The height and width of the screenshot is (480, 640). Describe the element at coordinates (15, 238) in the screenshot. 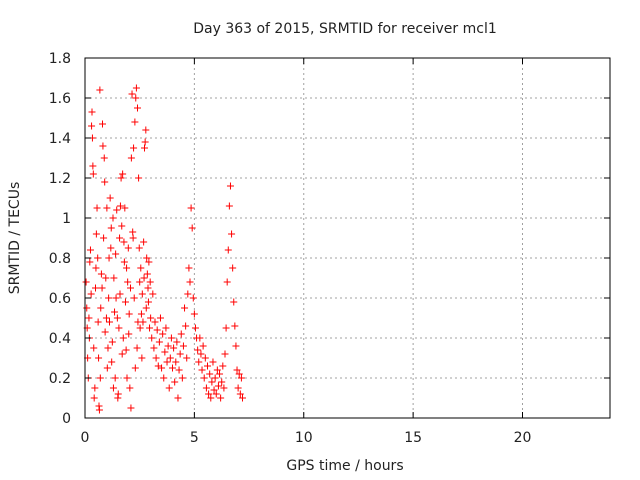

I see `y-axis-label: SRMTID / TECUs` at that location.